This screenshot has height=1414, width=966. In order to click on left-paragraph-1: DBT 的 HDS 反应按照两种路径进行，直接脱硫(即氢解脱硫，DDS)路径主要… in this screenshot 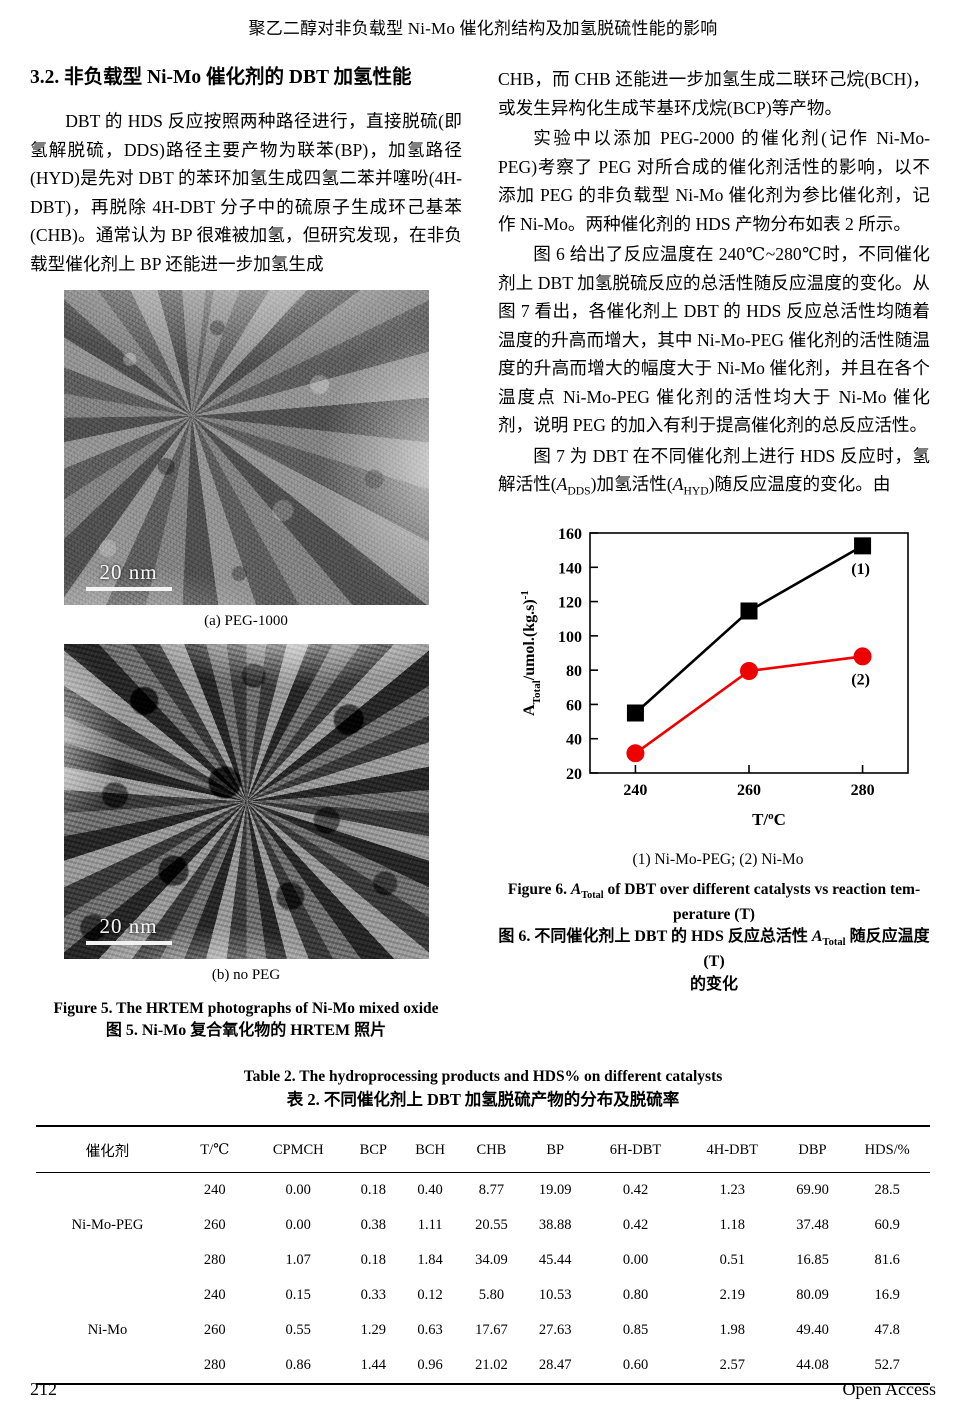, I will do `click(246, 192)`.